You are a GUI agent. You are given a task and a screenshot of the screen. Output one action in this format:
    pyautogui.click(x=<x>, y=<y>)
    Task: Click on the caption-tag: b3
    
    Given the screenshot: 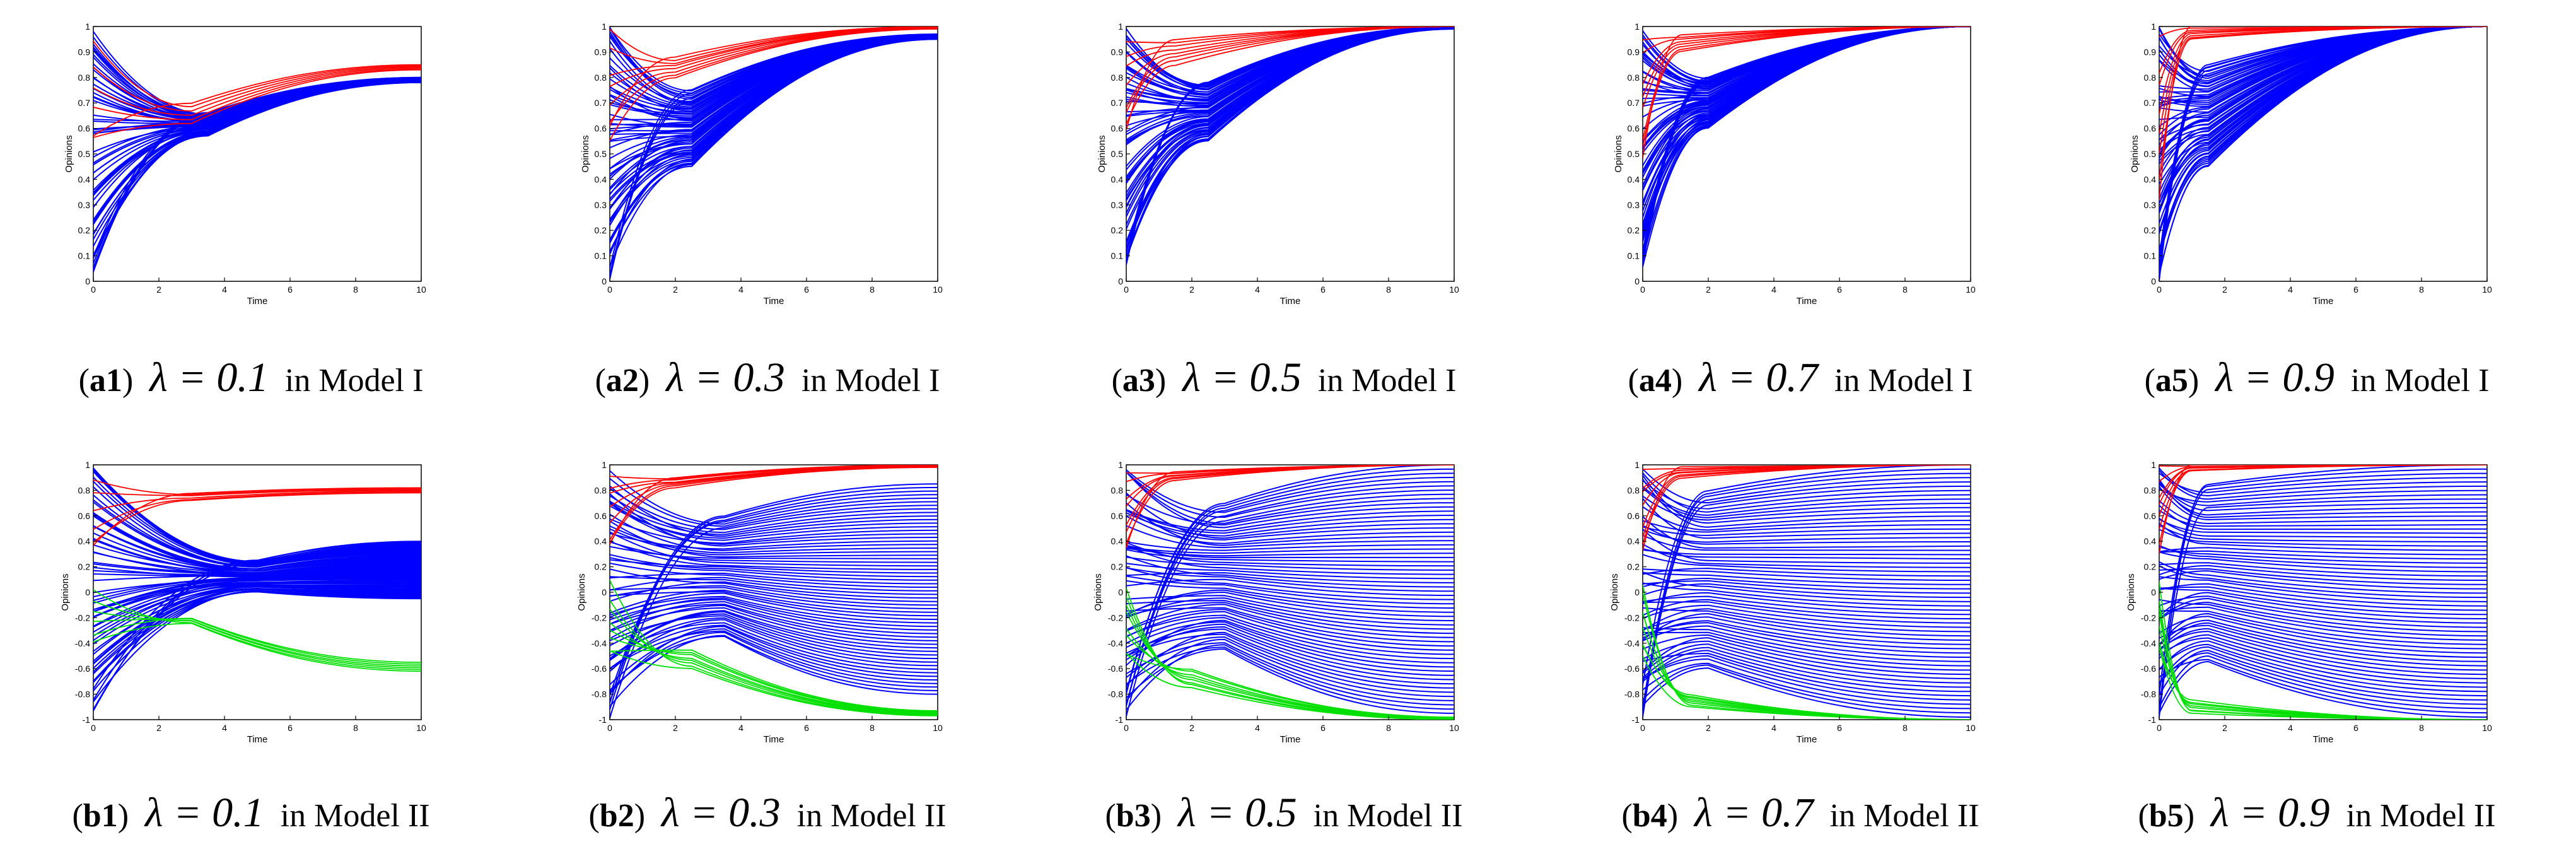 What is the action you would take?
    pyautogui.click(x=1134, y=816)
    